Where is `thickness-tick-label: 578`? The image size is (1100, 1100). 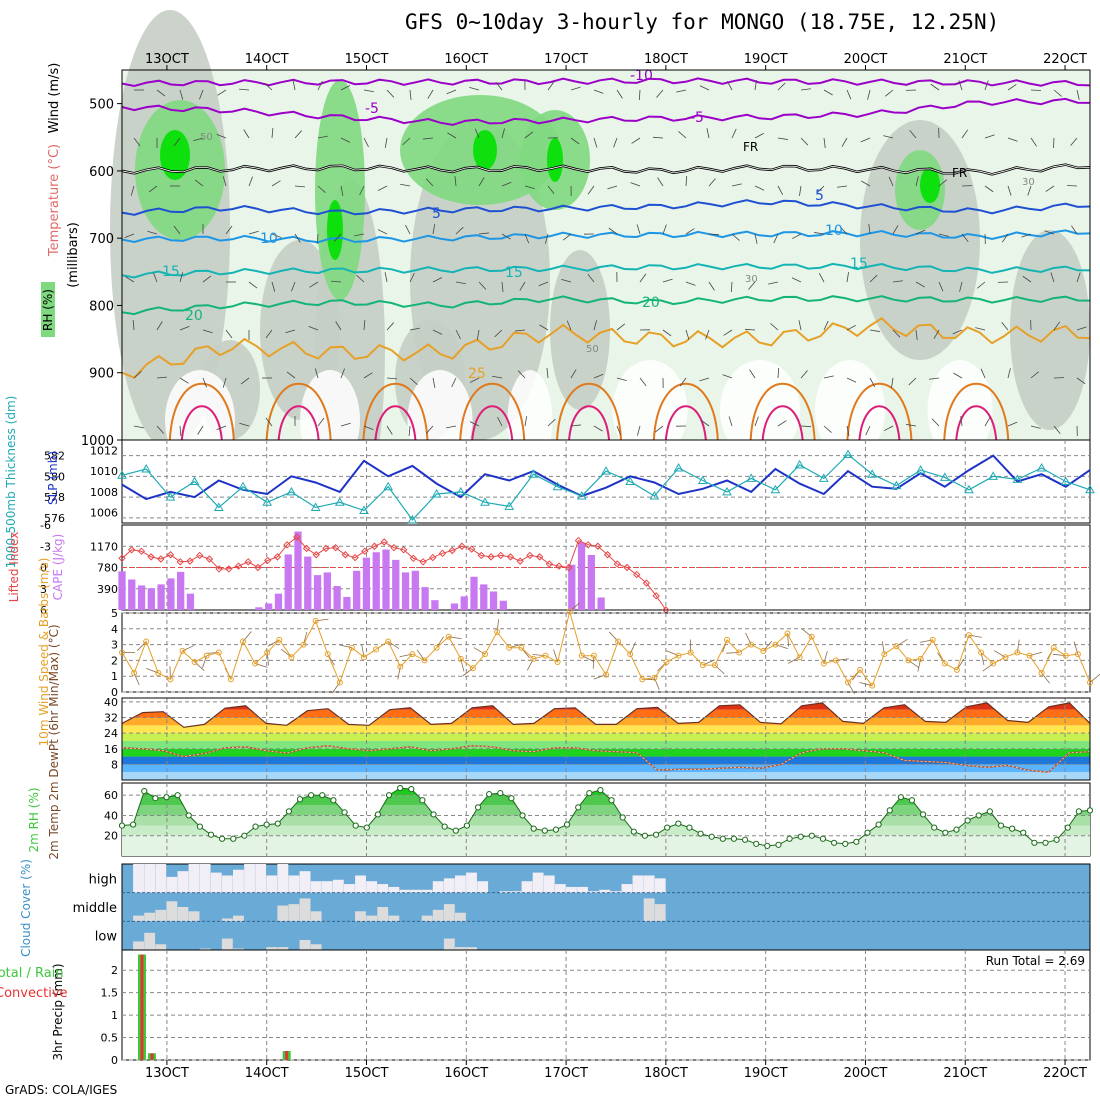 thickness-tick-label: 578 is located at coordinates (54, 497).